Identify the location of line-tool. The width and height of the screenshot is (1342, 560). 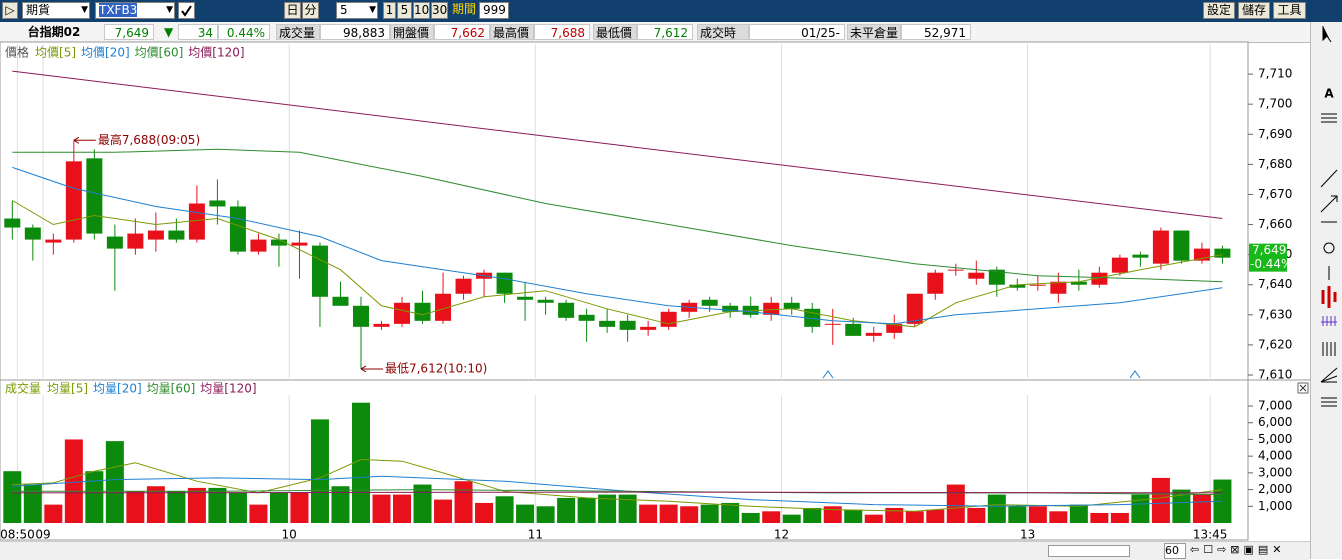
(1329, 178).